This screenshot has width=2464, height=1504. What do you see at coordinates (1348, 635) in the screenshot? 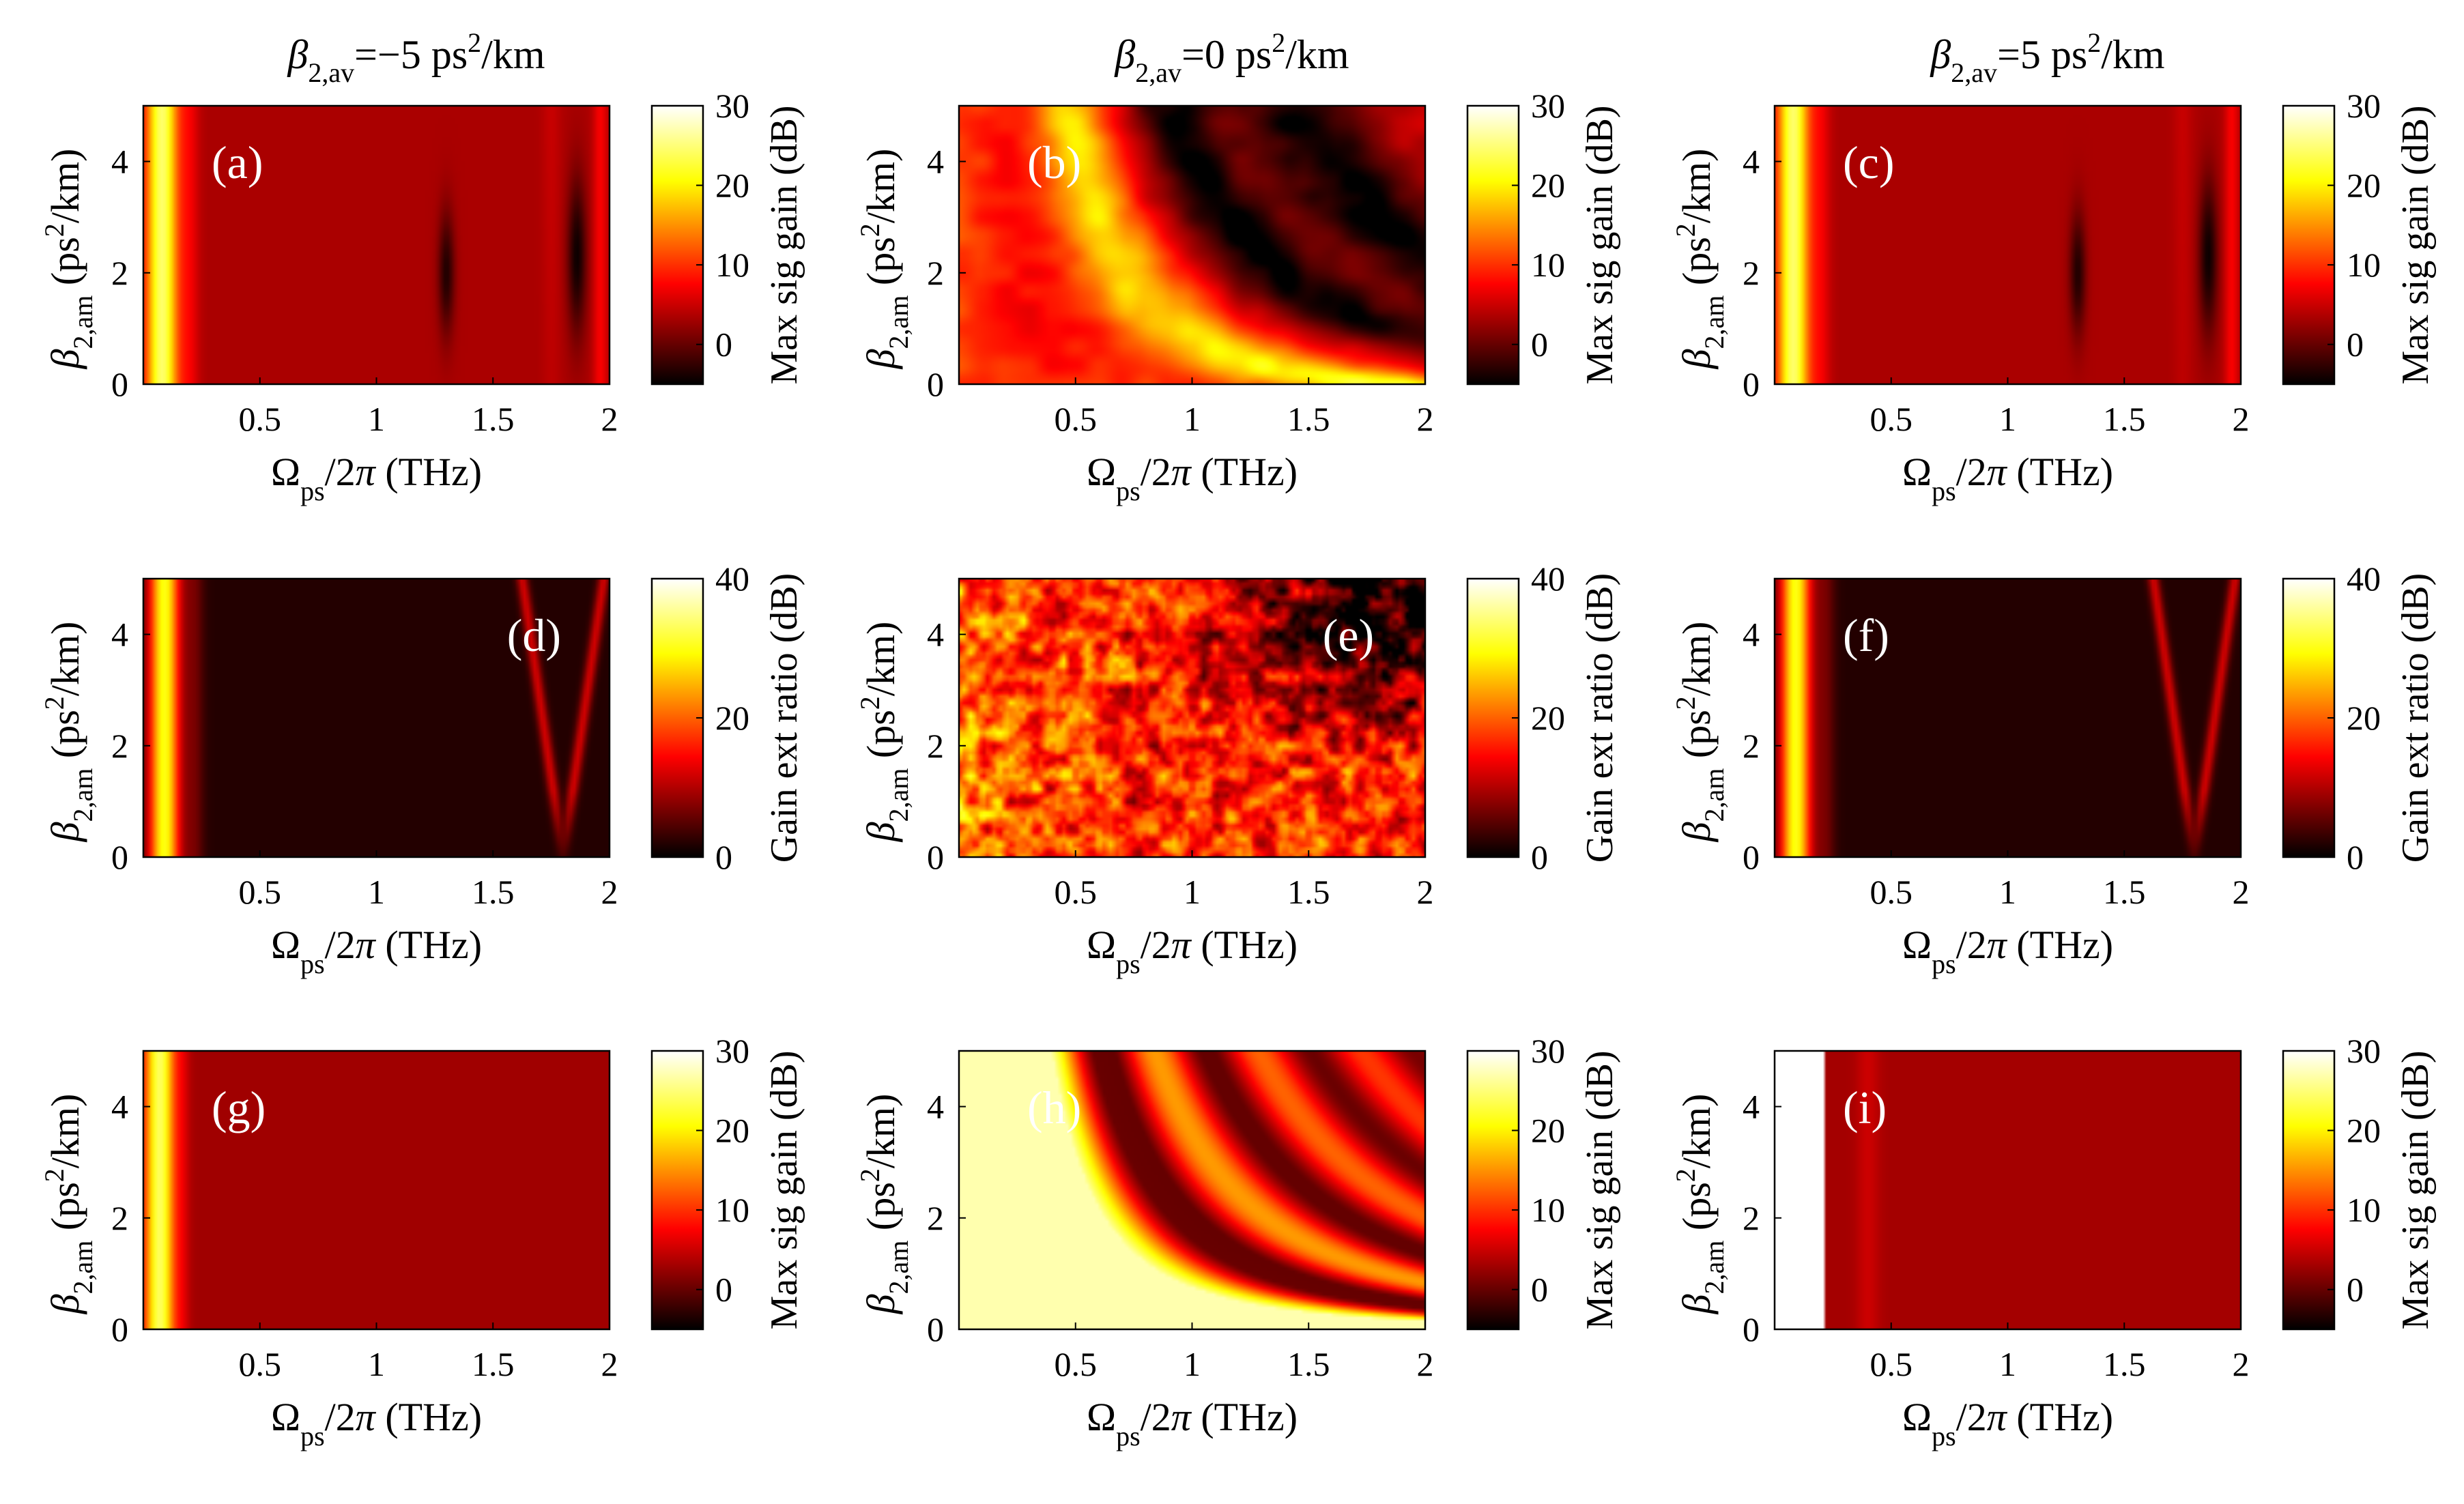
I see `panel-label: (e)` at bounding box center [1348, 635].